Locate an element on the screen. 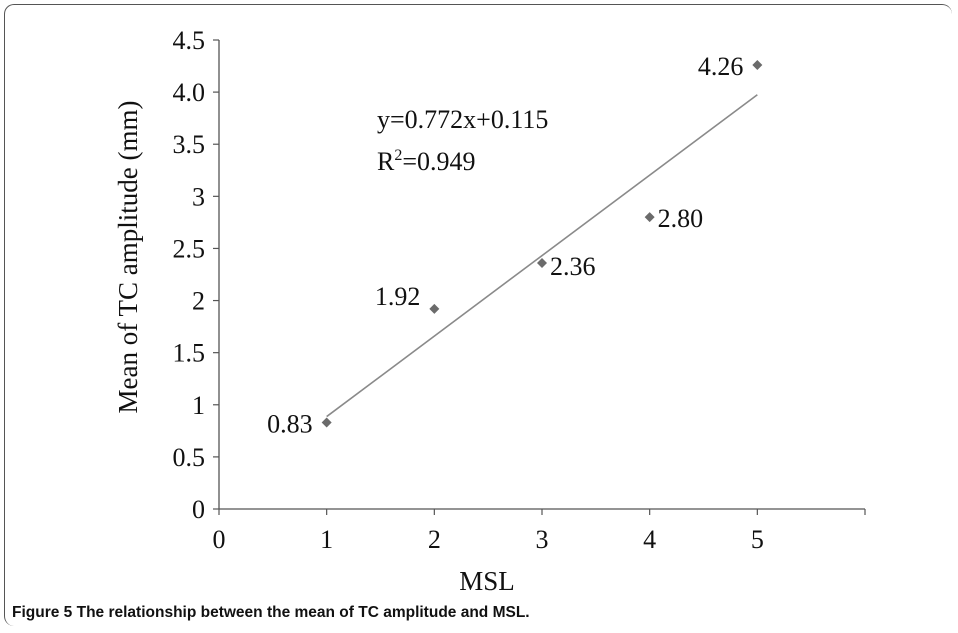 The height and width of the screenshot is (633, 958). r-squared-value: =0.949 is located at coordinates (438, 161).